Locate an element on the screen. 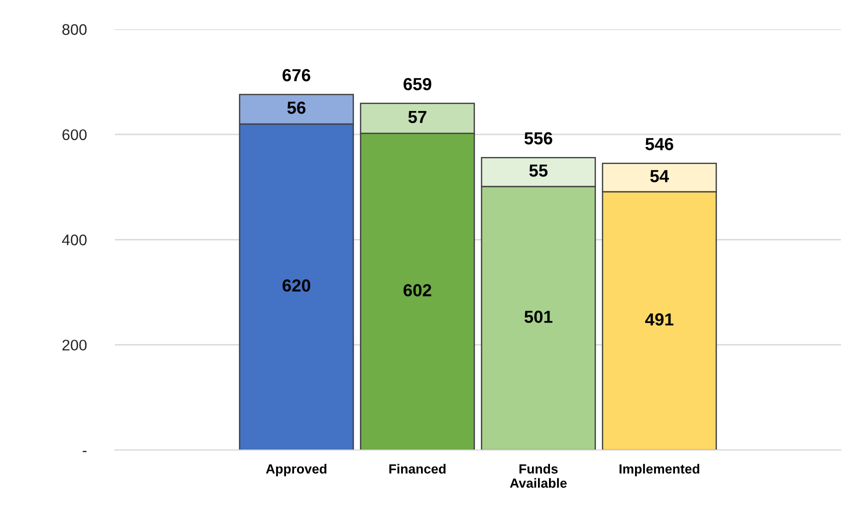 This screenshot has height=510, width=851. x-tick-label: Financed is located at coordinates (417, 469).